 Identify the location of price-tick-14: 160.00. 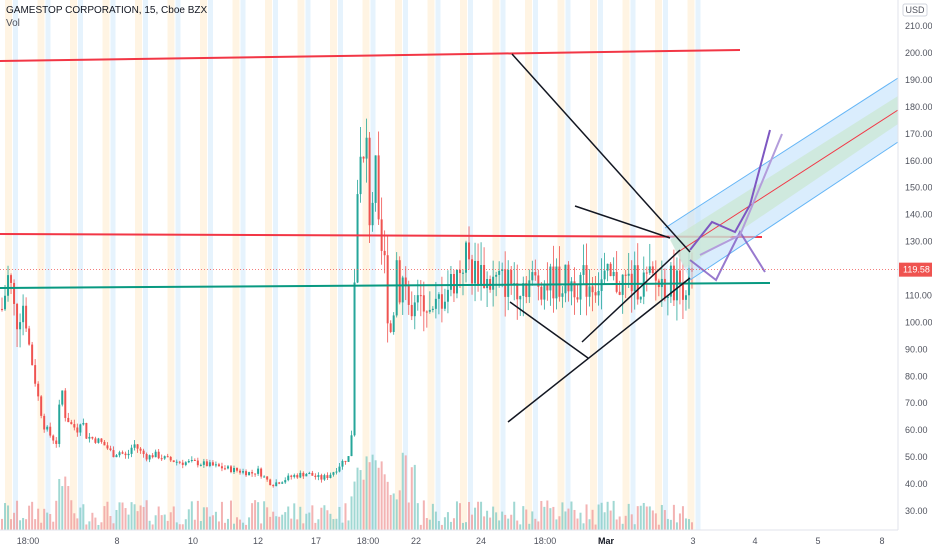
(918, 161).